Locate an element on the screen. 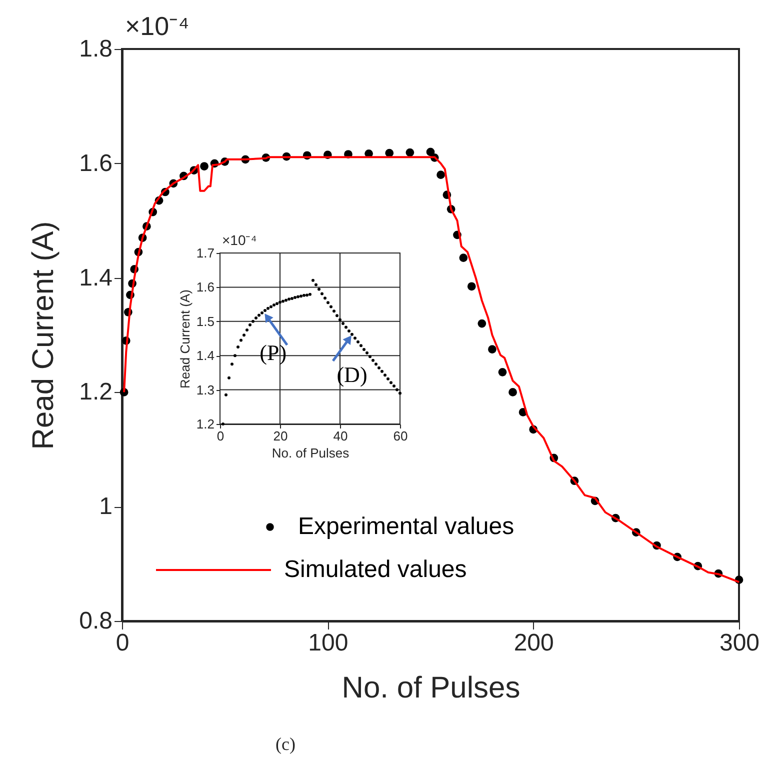 The width and height of the screenshot is (767, 774). x-tick-label: 200 is located at coordinates (534, 643).